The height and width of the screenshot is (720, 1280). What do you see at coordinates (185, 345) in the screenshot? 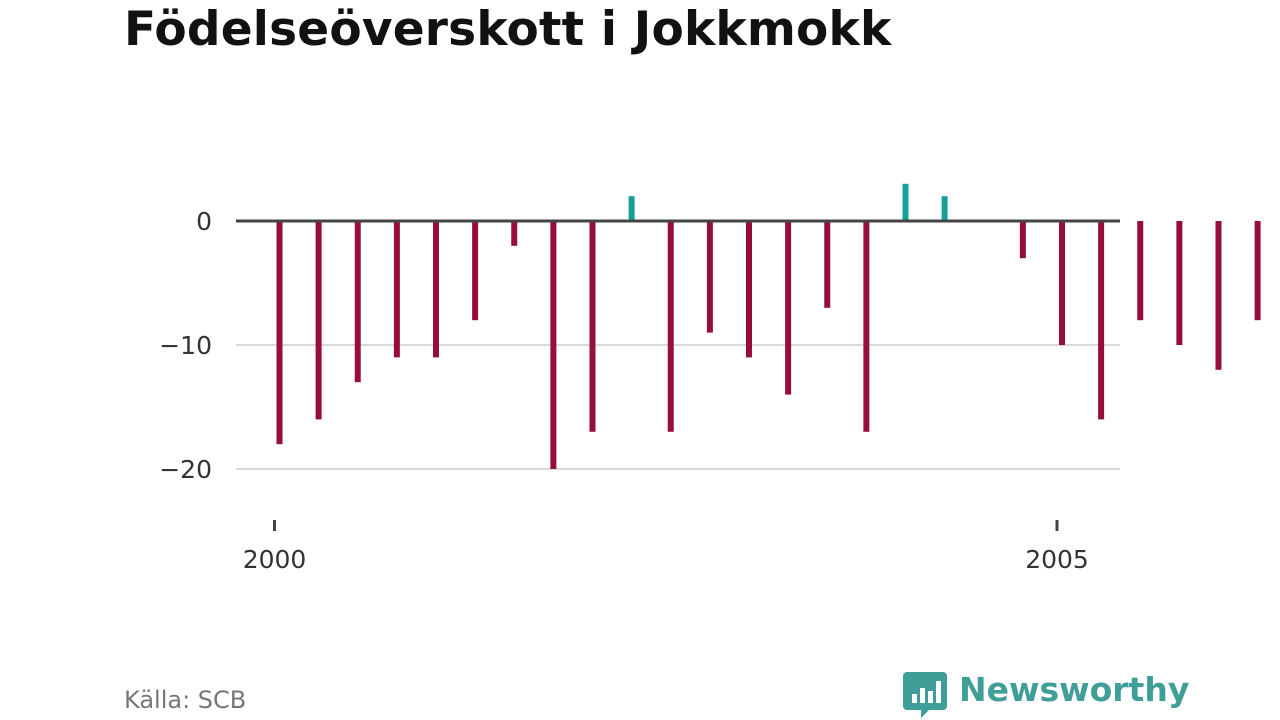
I see `y-tick-label: −10` at bounding box center [185, 345].